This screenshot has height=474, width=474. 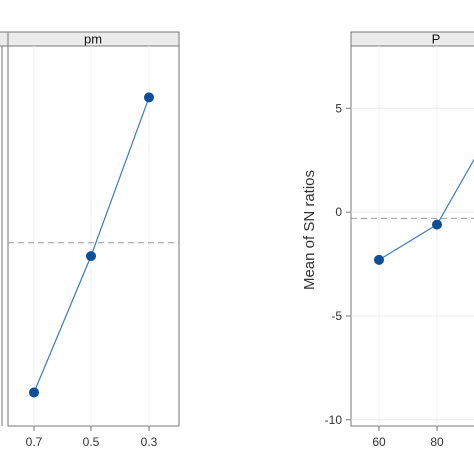 What do you see at coordinates (91, 256) in the screenshot?
I see `data-point-0.5` at bounding box center [91, 256].